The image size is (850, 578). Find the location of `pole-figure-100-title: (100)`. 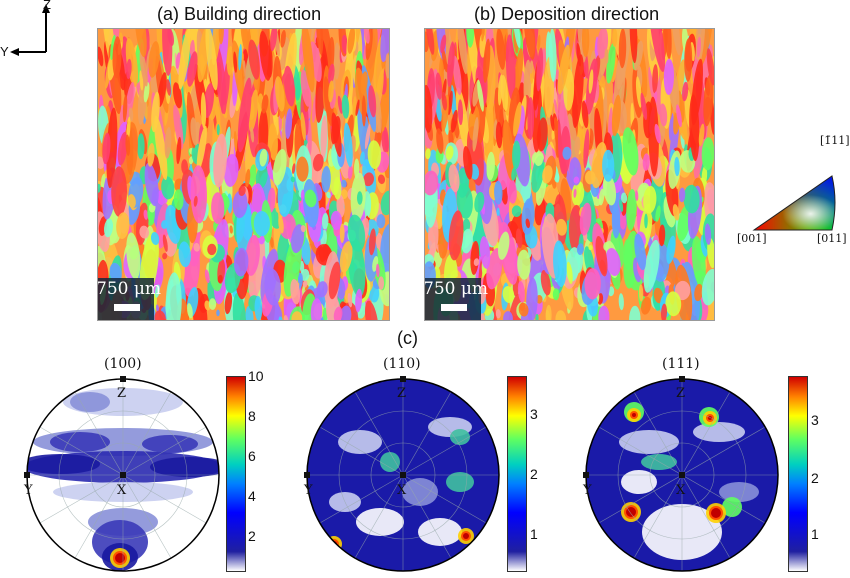

pole-figure-100-title: (100) is located at coordinates (123, 364).